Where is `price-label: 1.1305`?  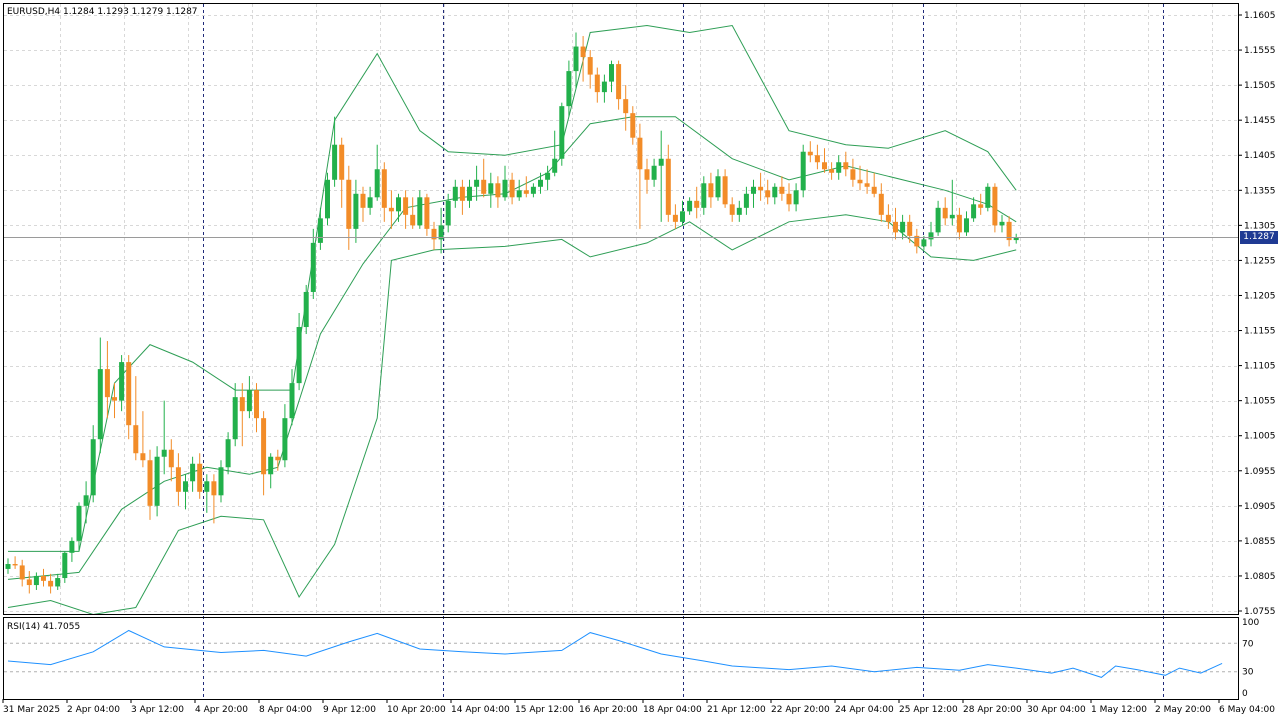 price-label: 1.1305 is located at coordinates (1260, 226).